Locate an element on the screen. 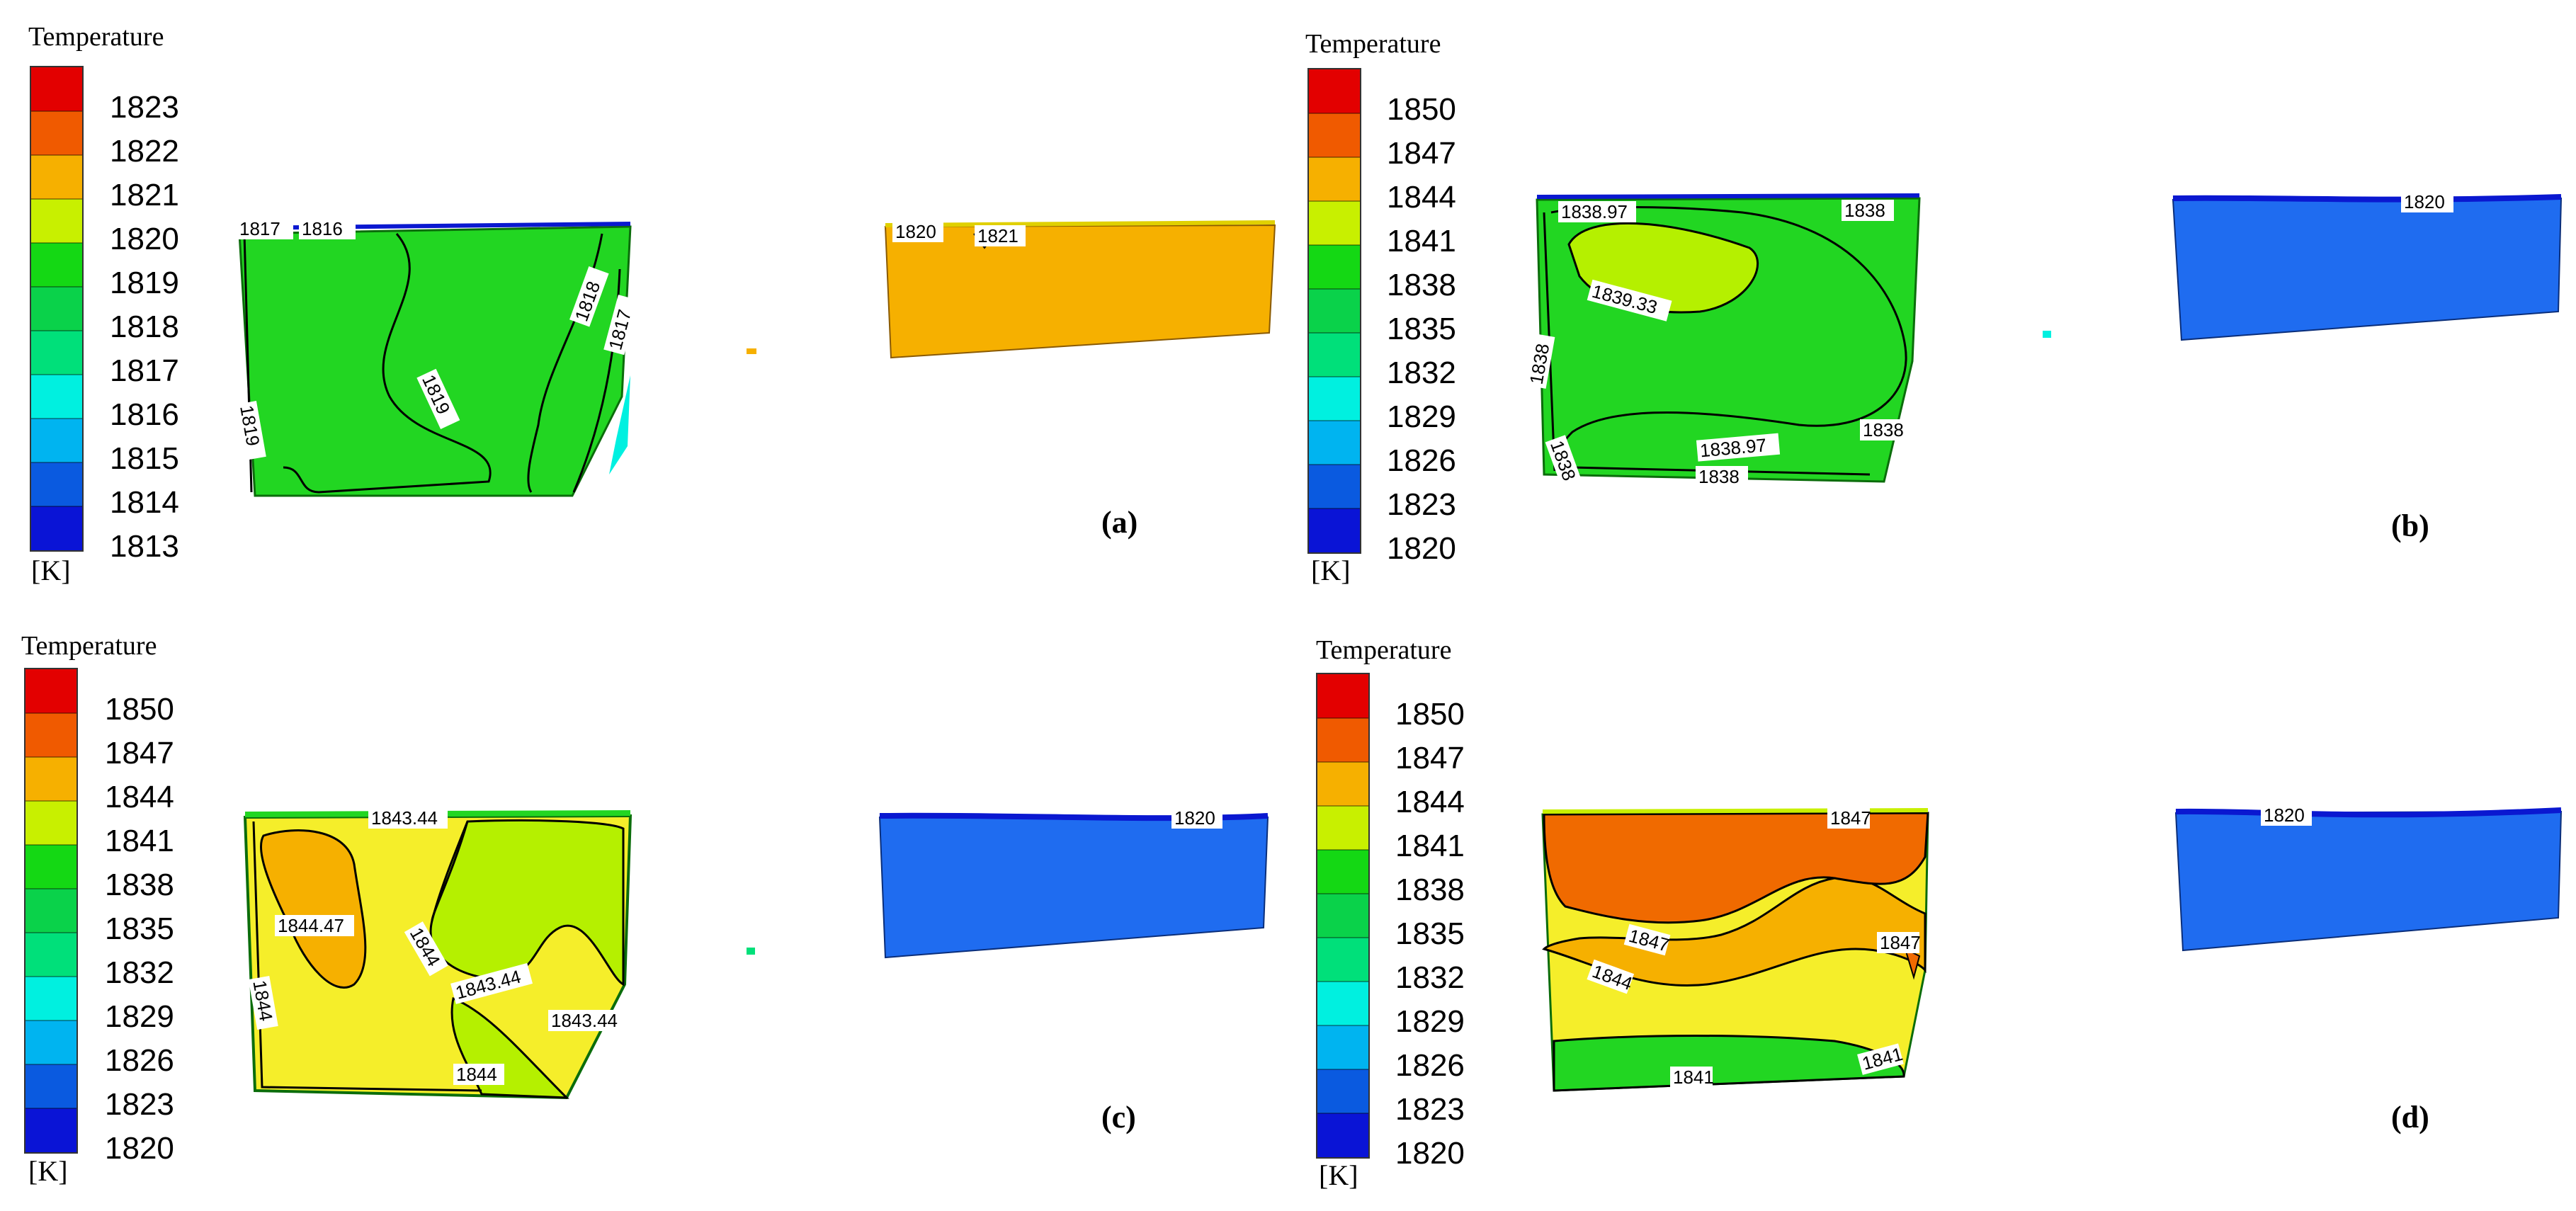 The width and height of the screenshot is (2576, 1211). contour-field-a-left: 1817 1816 1818 1817 1819 1819 is located at coordinates (437, 358).